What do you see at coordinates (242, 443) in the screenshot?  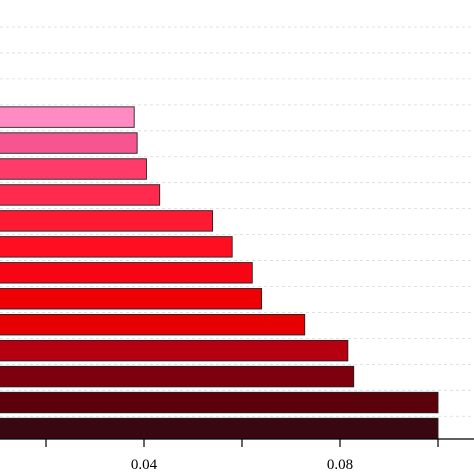 I see `x-ticks` at bounding box center [242, 443].